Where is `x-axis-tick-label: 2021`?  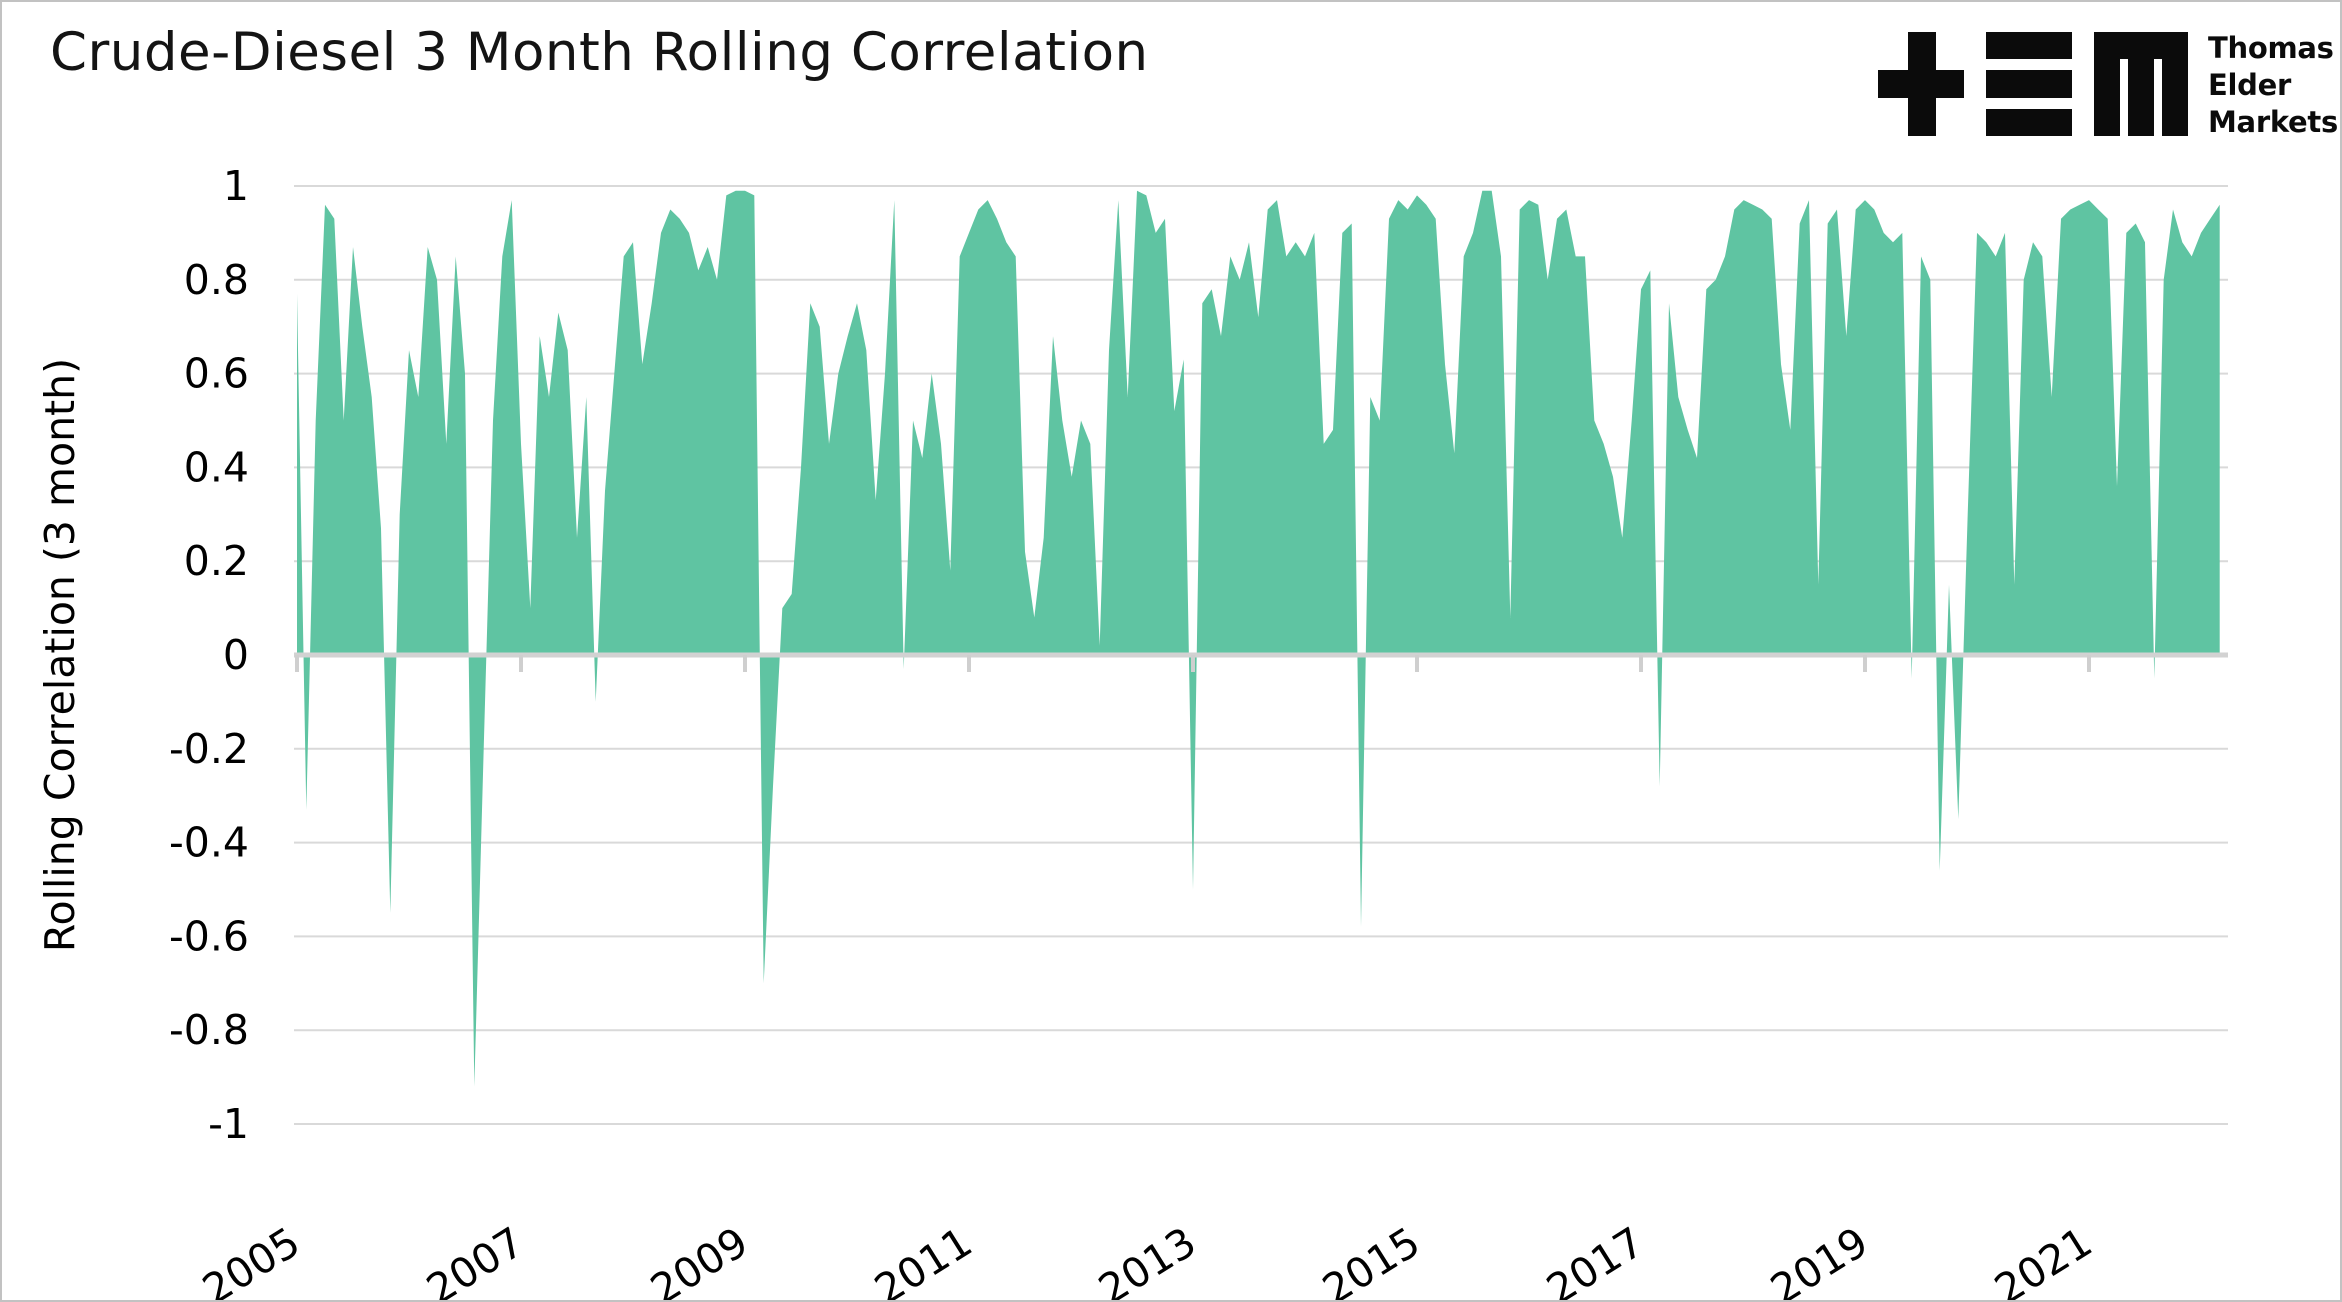 x-axis-tick-label: 2021 is located at coordinates (2043, 1260).